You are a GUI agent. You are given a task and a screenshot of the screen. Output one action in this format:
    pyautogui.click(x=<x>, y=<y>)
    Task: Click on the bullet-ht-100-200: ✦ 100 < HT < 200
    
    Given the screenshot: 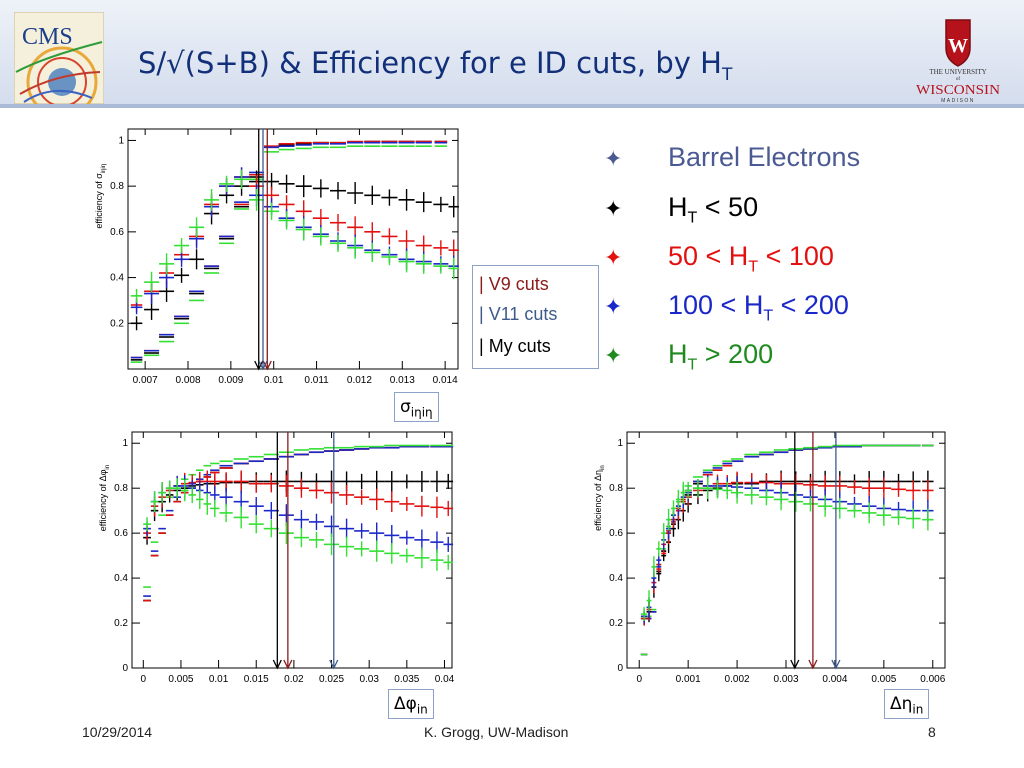 What is the action you would take?
    pyautogui.click(x=804, y=307)
    